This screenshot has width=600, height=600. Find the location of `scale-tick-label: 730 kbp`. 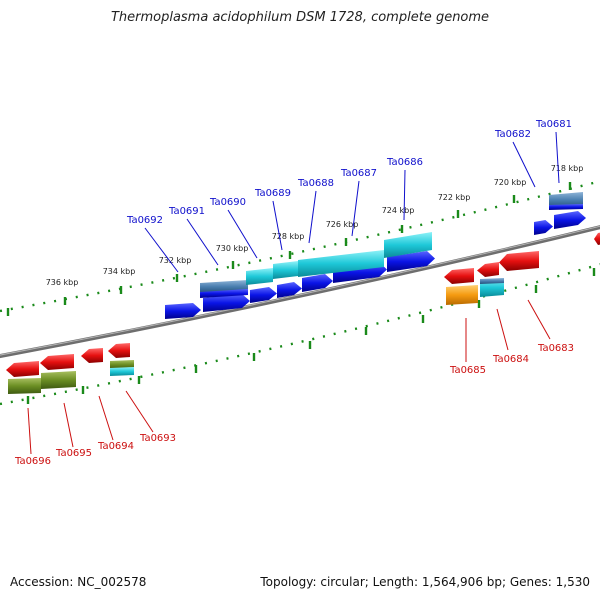

scale-tick-label: 730 kbp is located at coordinates (232, 248).